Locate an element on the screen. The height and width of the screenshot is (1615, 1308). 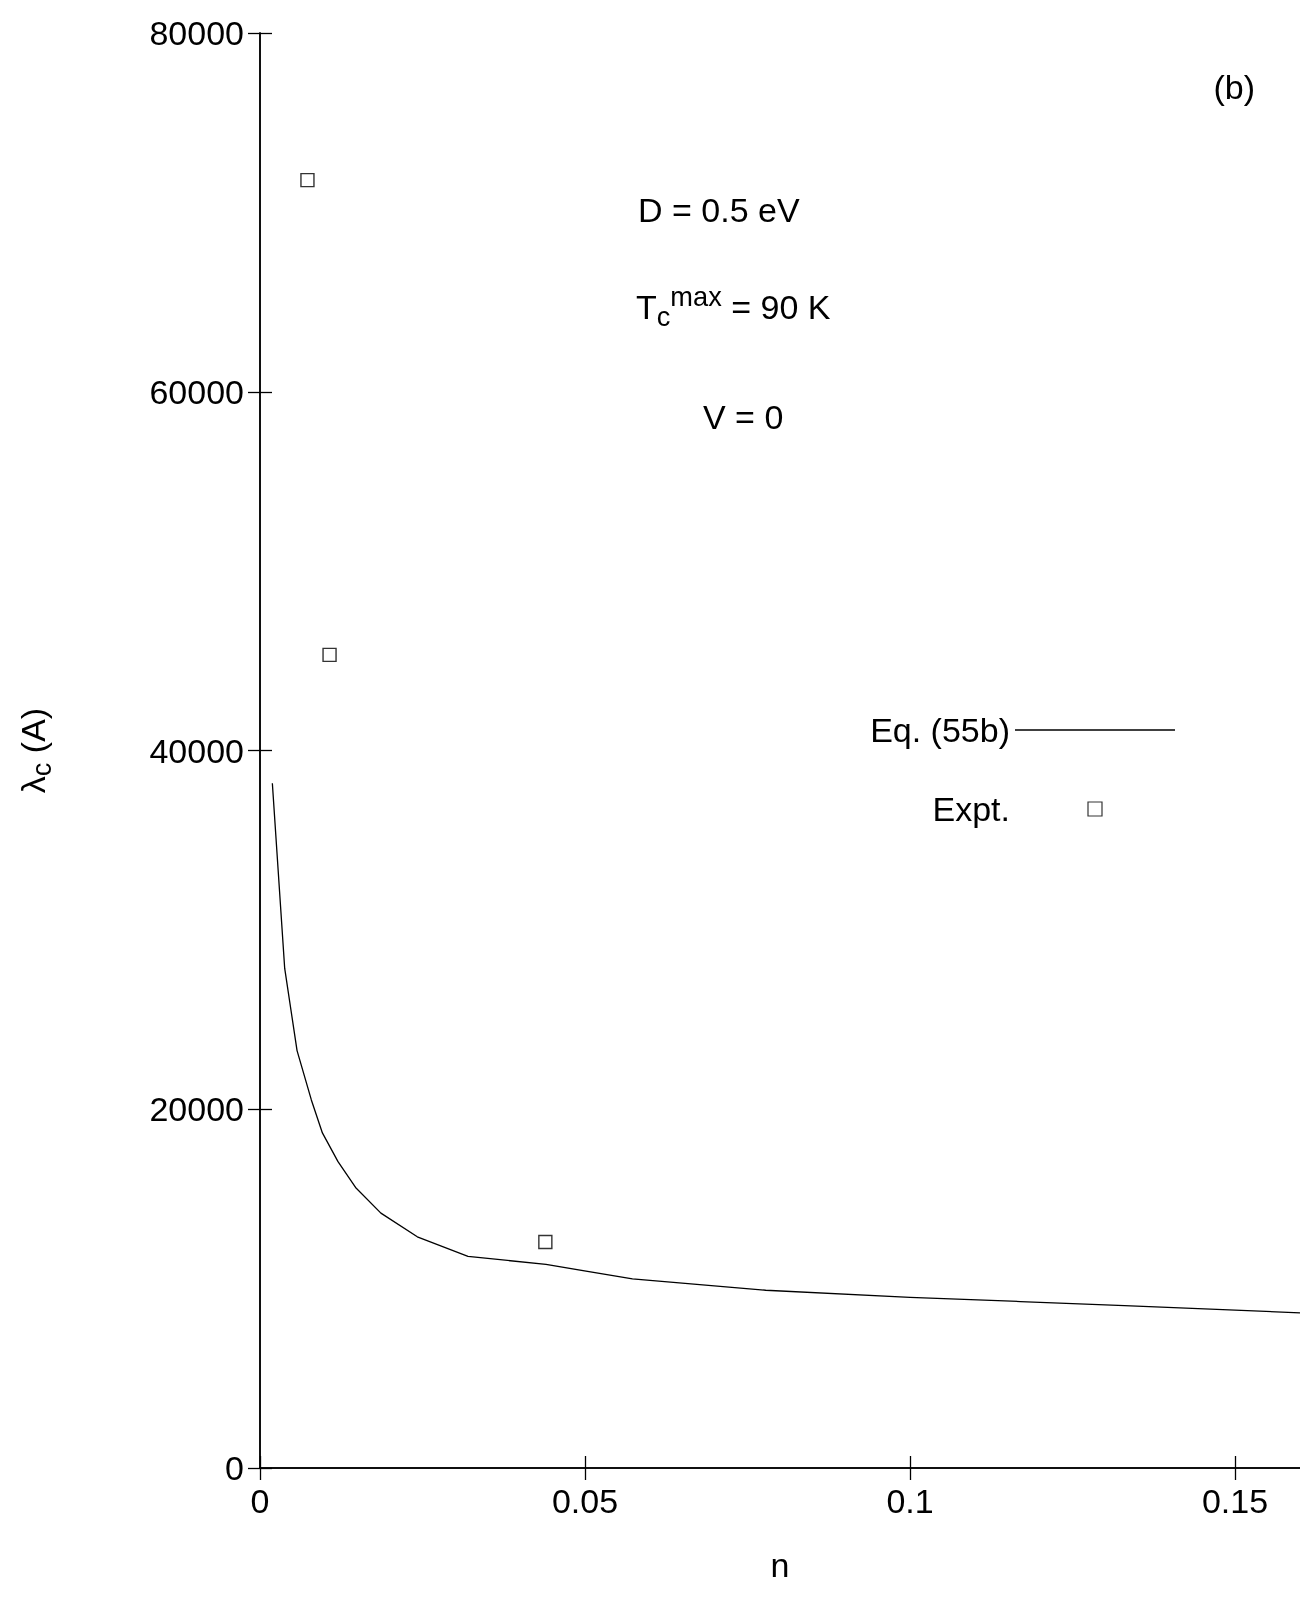
annotation: V = 0 is located at coordinates (743, 417).